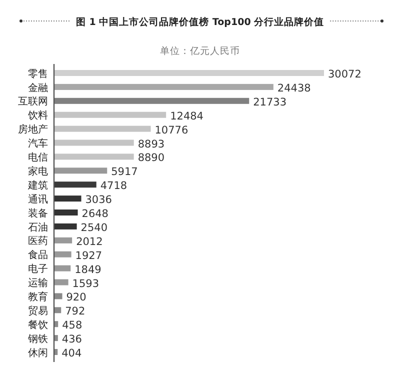 Image resolution: width=400 pixels, height=369 pixels. I want to click on y-tick-label: 教育, so click(38, 297).